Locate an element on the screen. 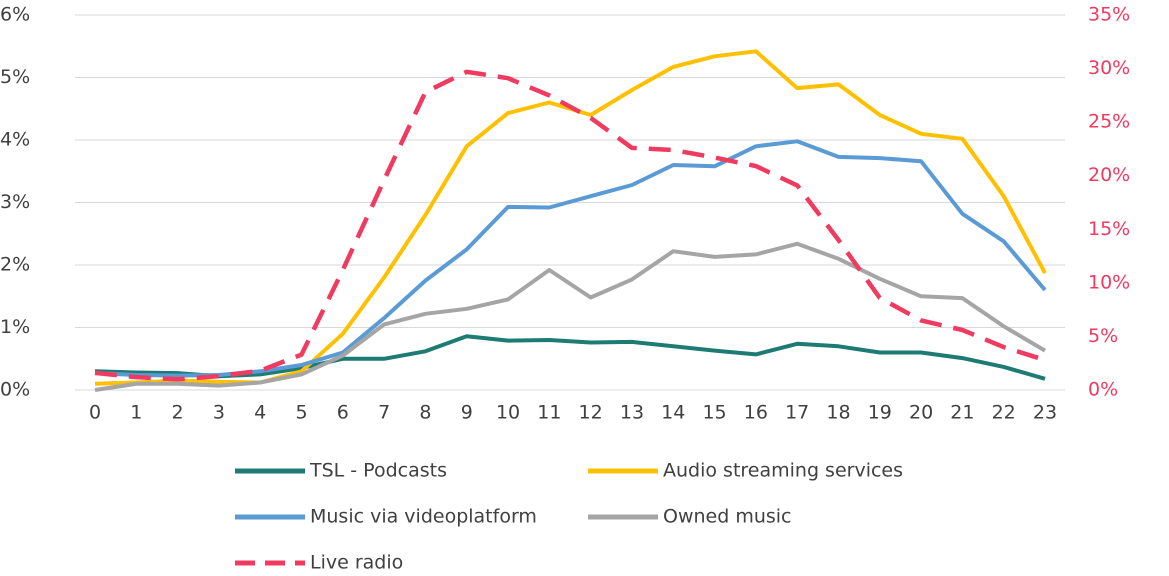 The height and width of the screenshot is (576, 1169). y-tick-label: 6% is located at coordinates (15, 15).